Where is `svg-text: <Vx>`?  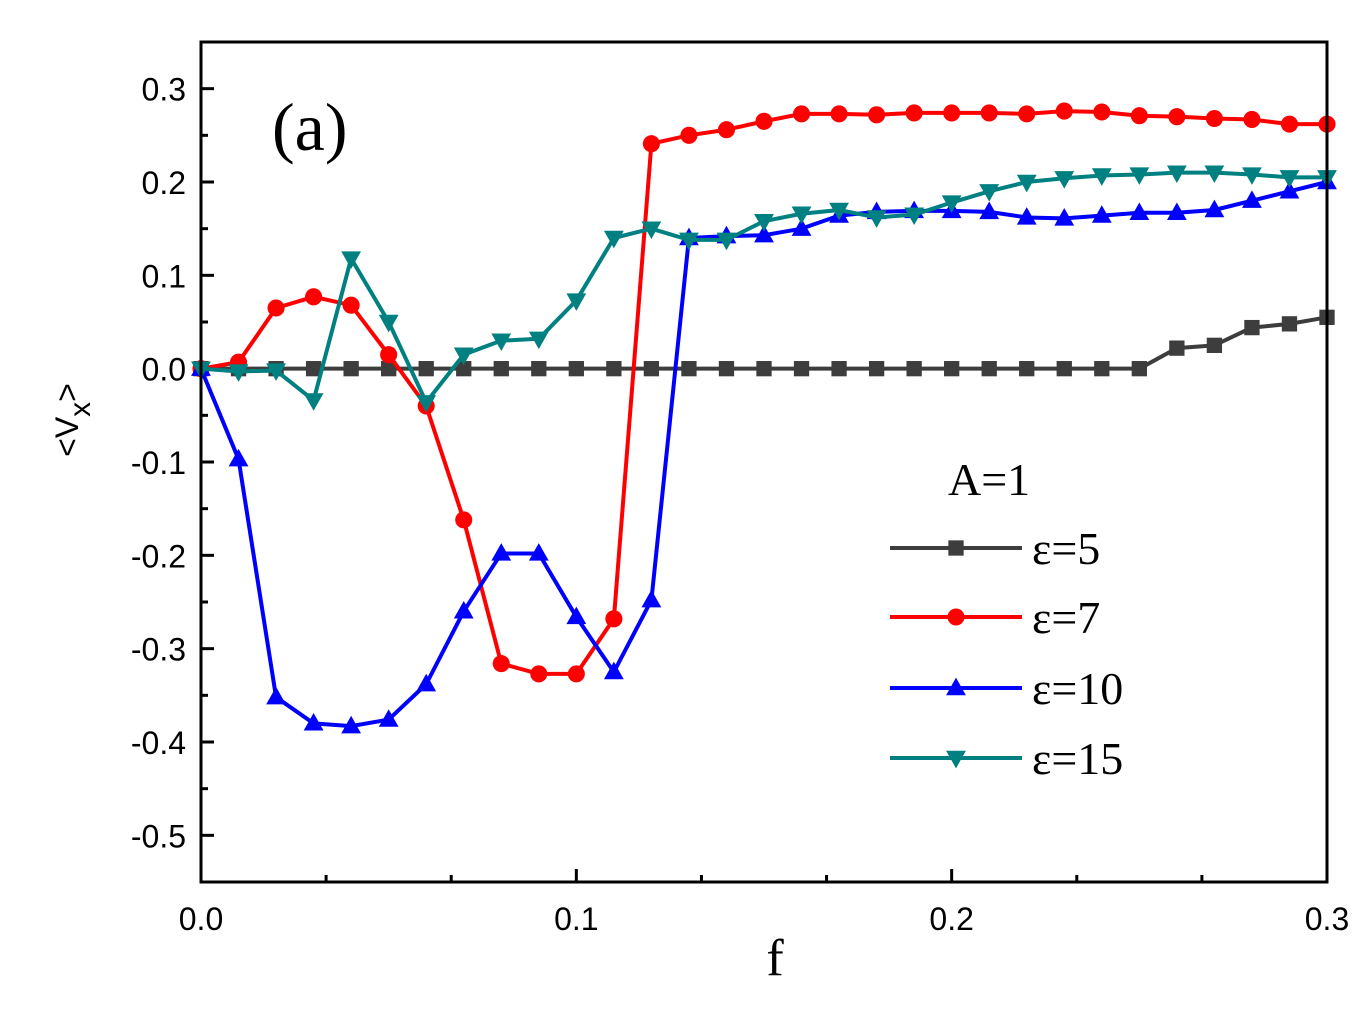
svg-text: <Vx> is located at coordinates (73, 420).